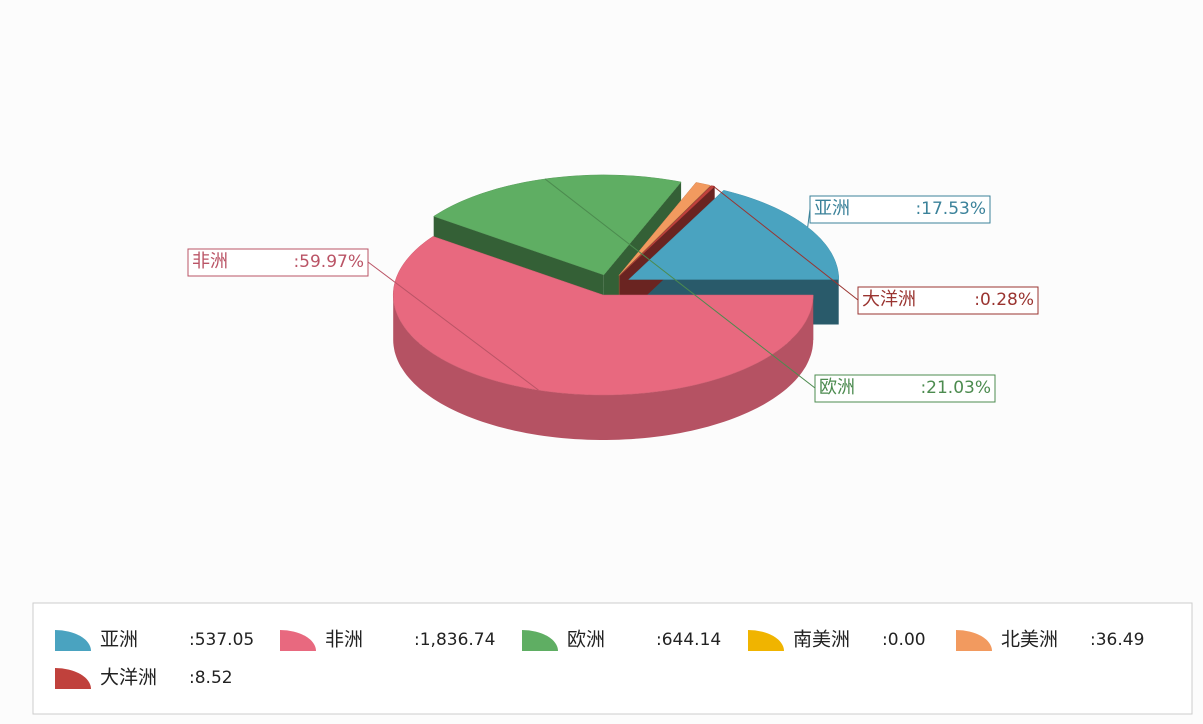 This screenshot has height=724, width=1203. I want to click on slice-label-name: 亚洲, so click(832, 208).